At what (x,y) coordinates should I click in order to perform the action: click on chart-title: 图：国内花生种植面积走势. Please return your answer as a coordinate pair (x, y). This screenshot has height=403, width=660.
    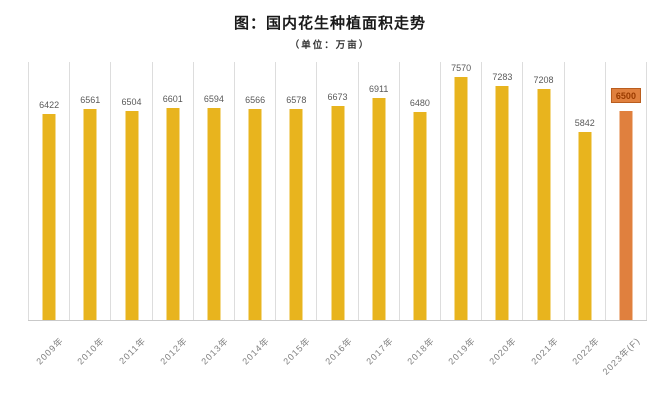
    Looking at the image, I should click on (329, 23).